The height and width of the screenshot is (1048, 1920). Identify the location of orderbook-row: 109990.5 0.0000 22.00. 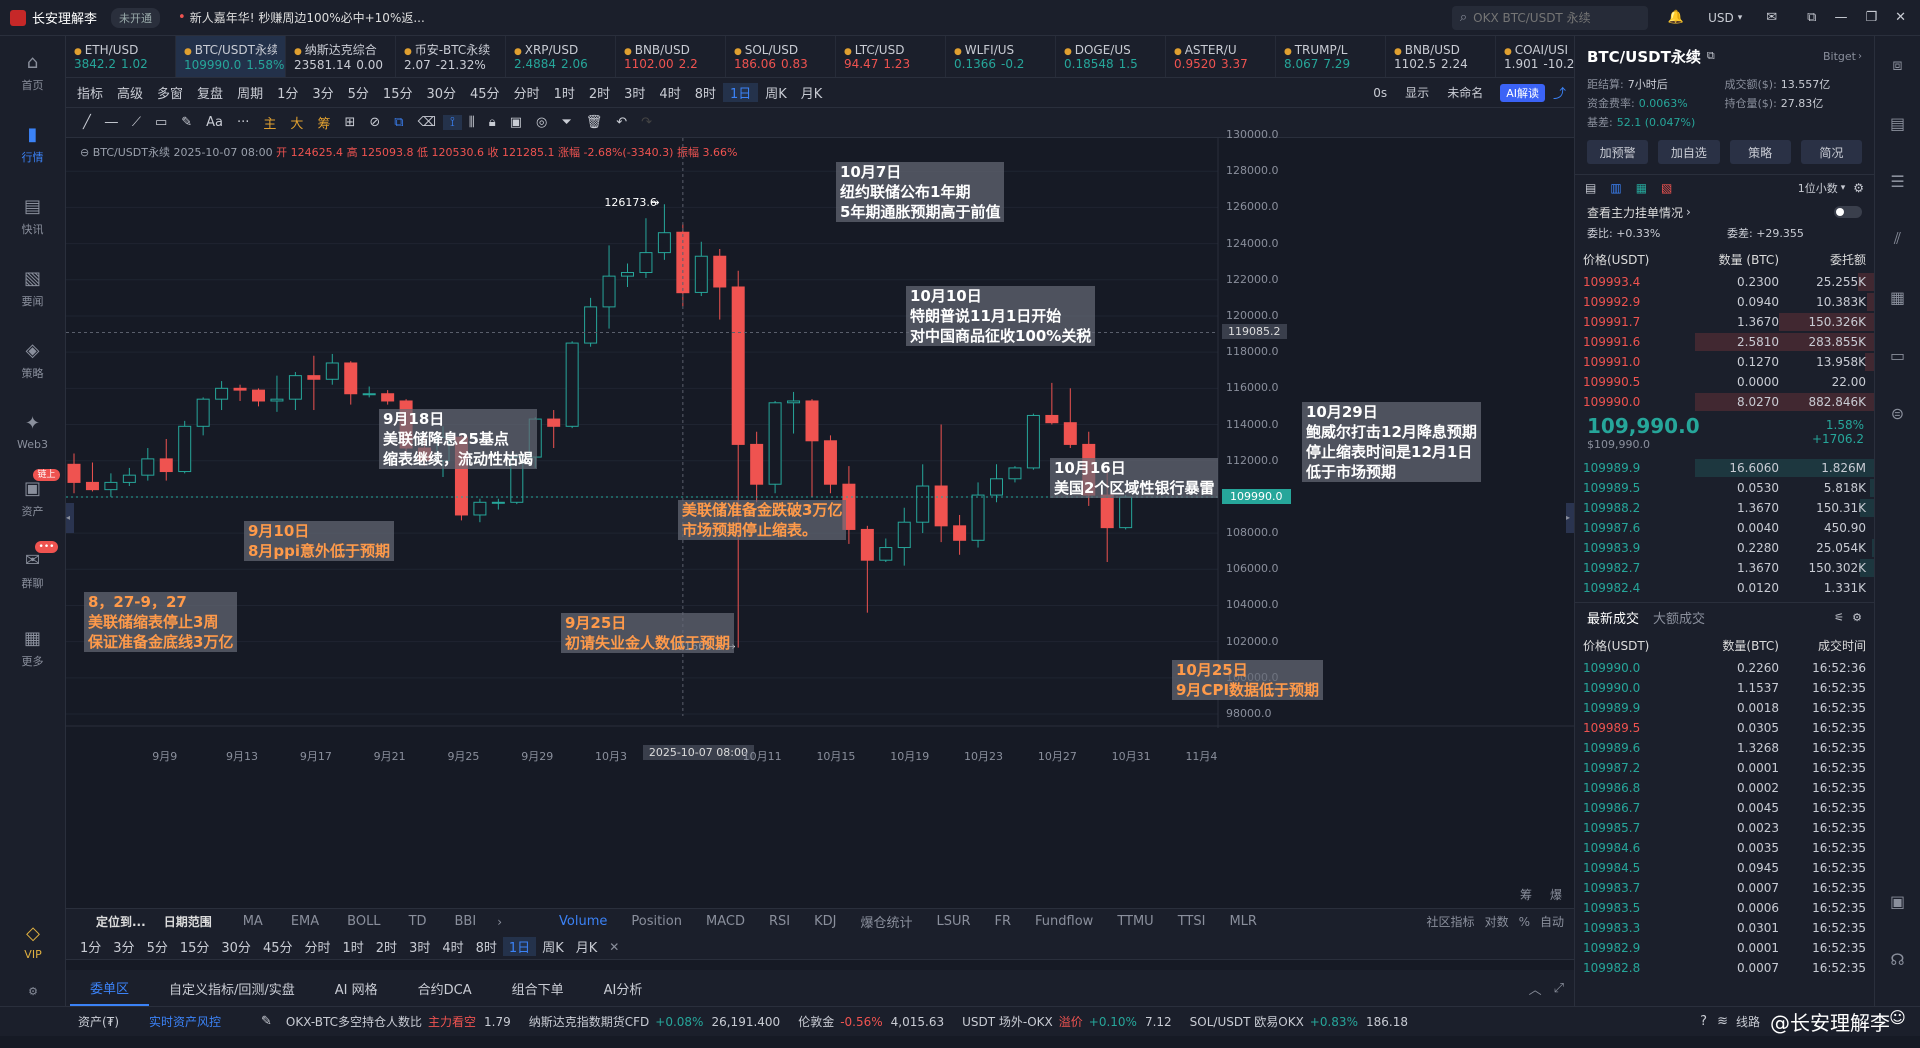
(1724, 382).